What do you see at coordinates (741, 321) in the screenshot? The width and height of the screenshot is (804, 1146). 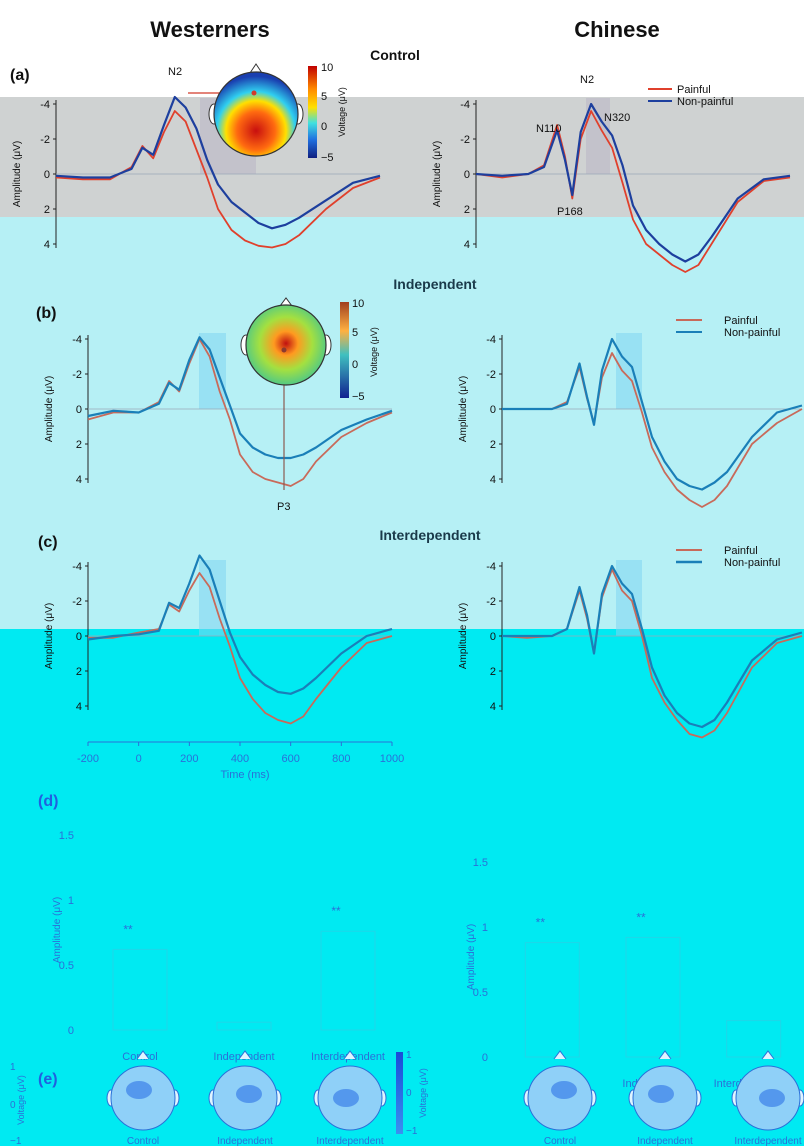 I see `legend-independent-painful: Painful` at bounding box center [741, 321].